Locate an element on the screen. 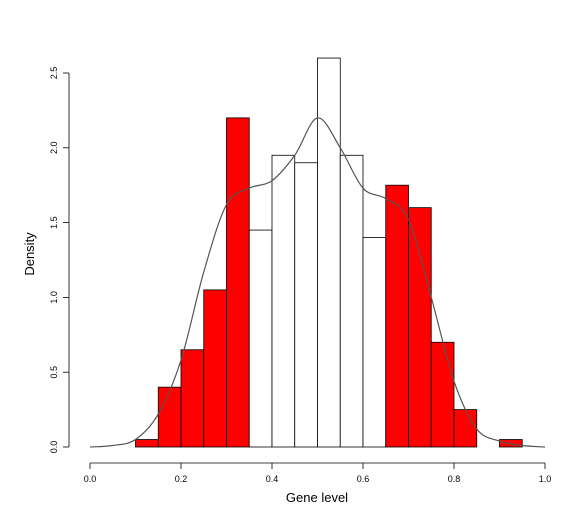 The image size is (578, 517). x-axis: 0.0 0.2 0.4 0.6 0.8 1.0 is located at coordinates (318, 473).